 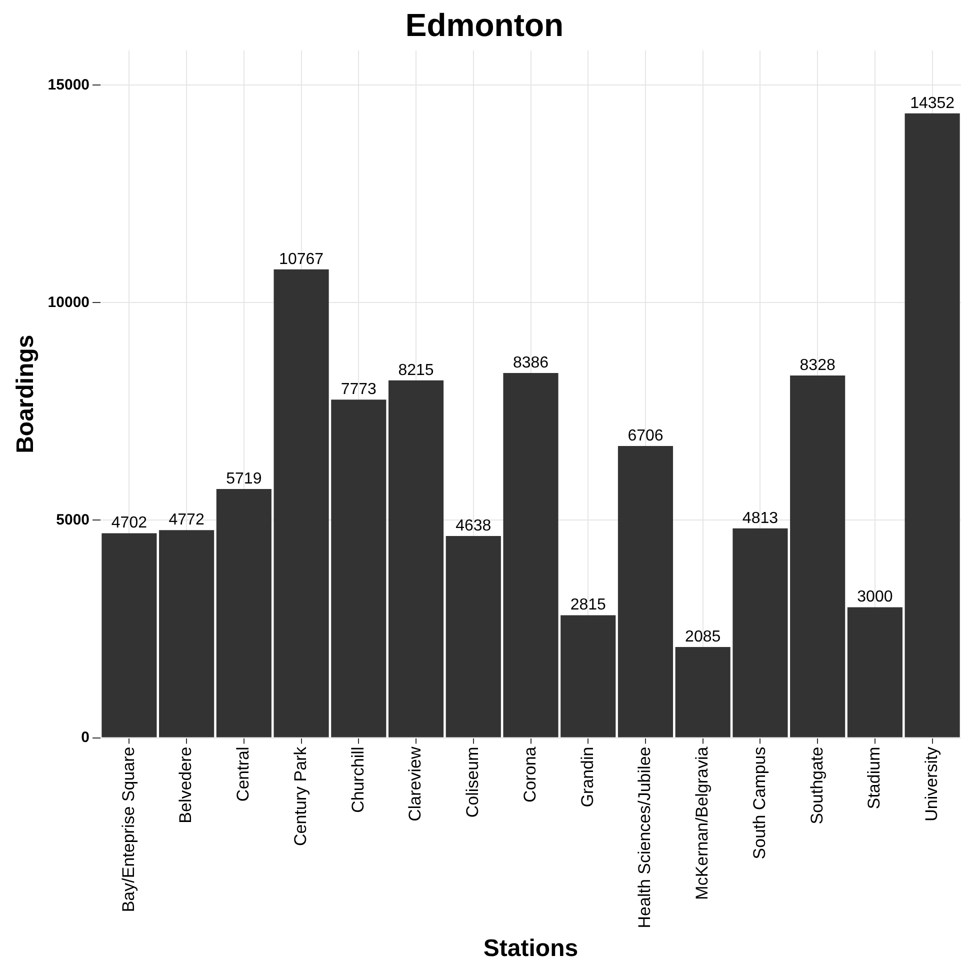 I want to click on y-tick-label: 0, so click(x=85, y=737).